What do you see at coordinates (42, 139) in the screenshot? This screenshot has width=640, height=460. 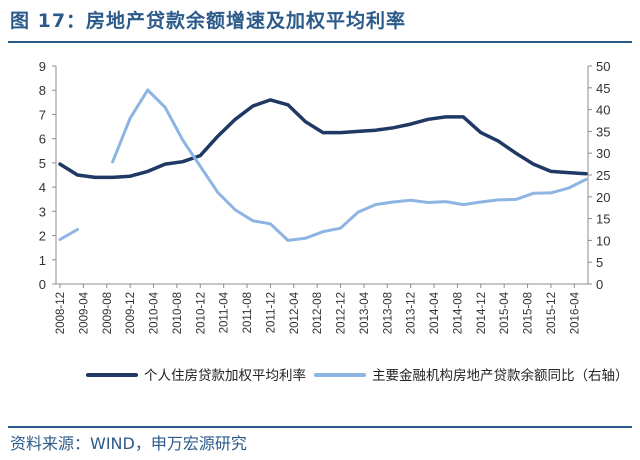 I see `left-tick-label: 6` at bounding box center [42, 139].